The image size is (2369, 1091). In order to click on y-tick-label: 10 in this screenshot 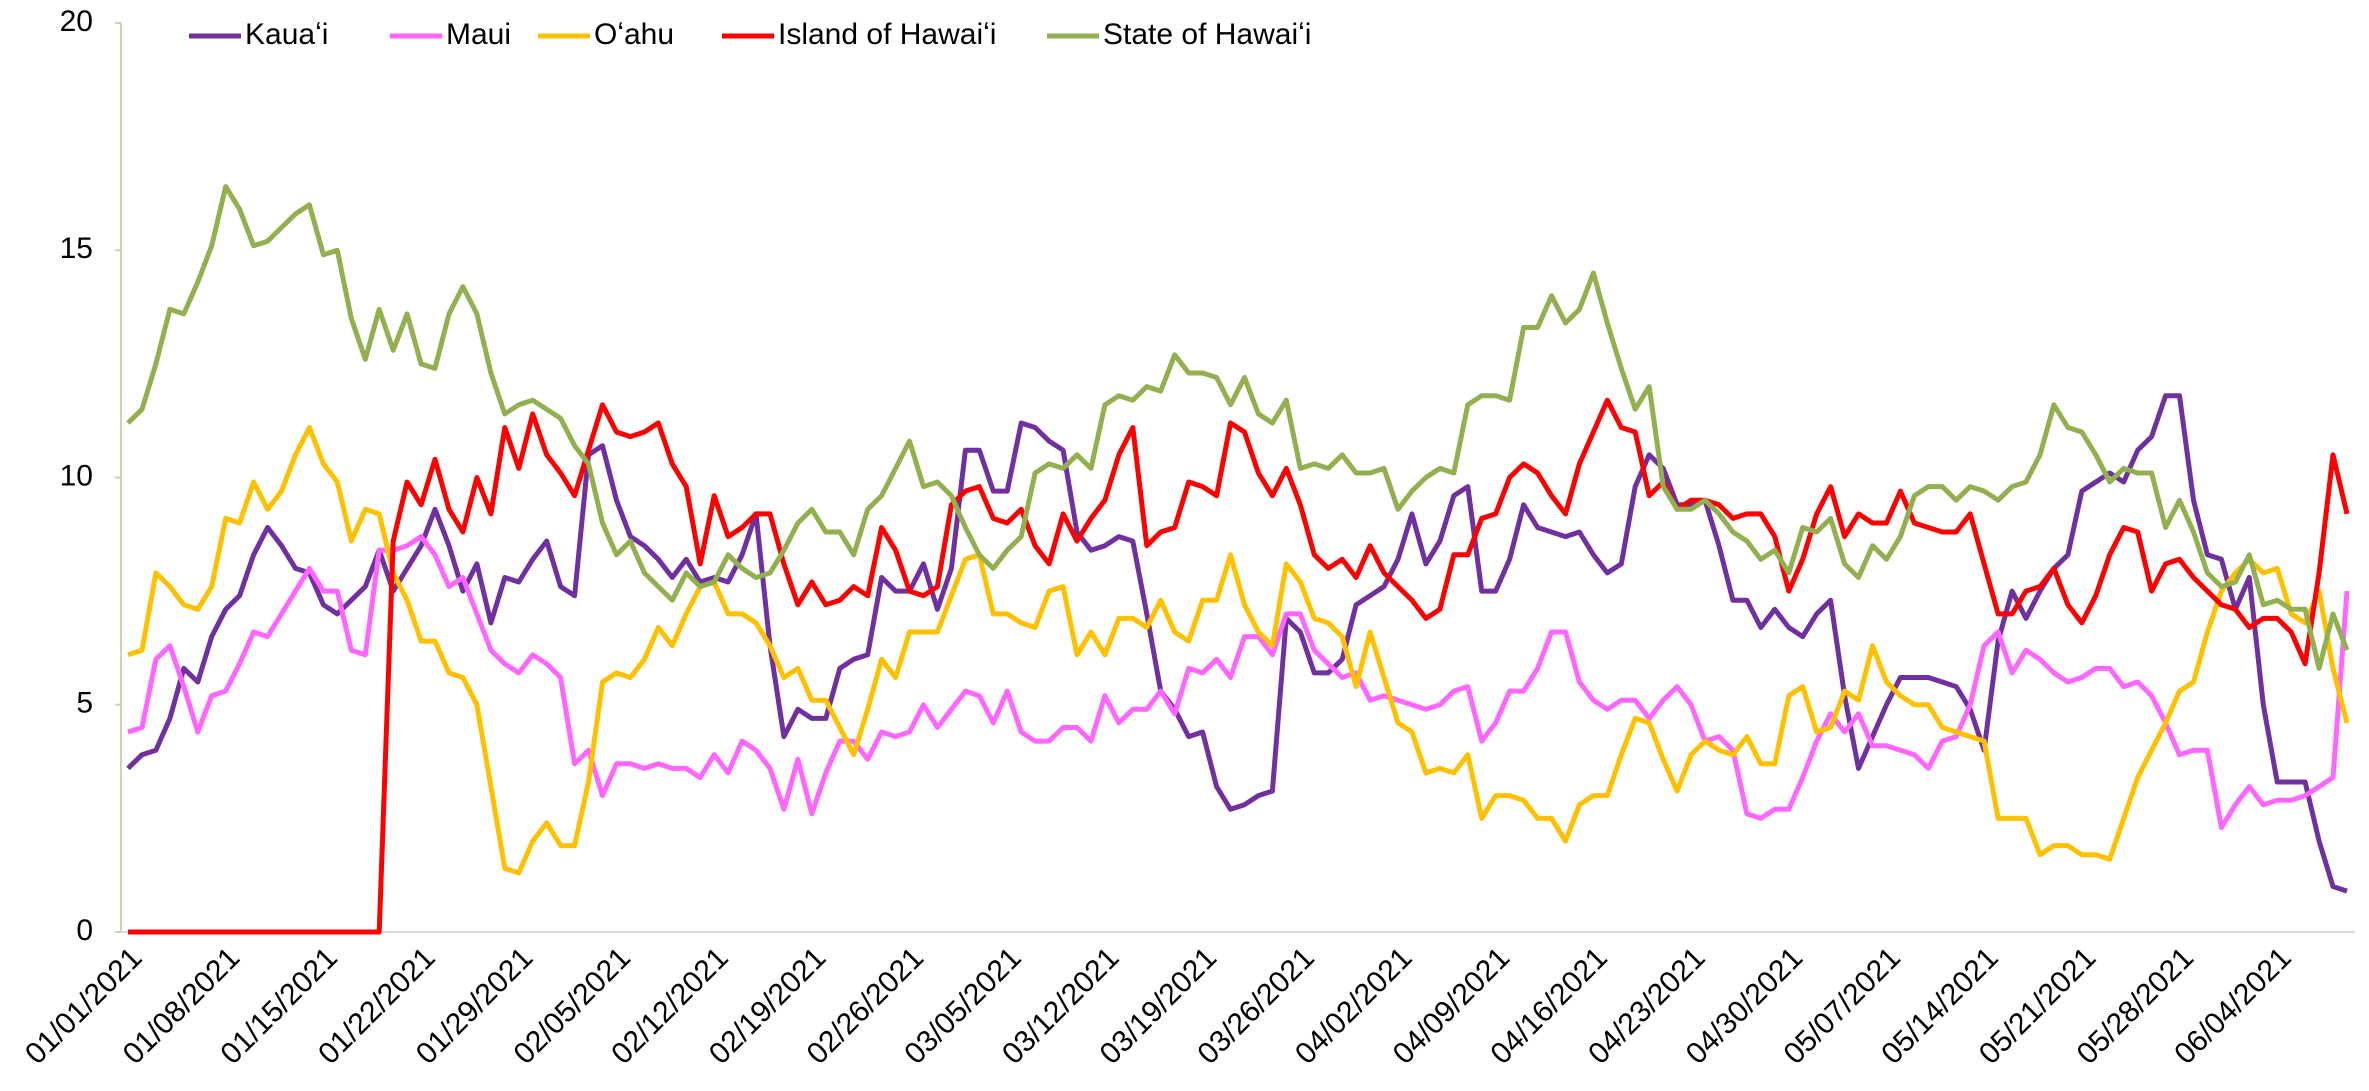, I will do `click(76, 475)`.